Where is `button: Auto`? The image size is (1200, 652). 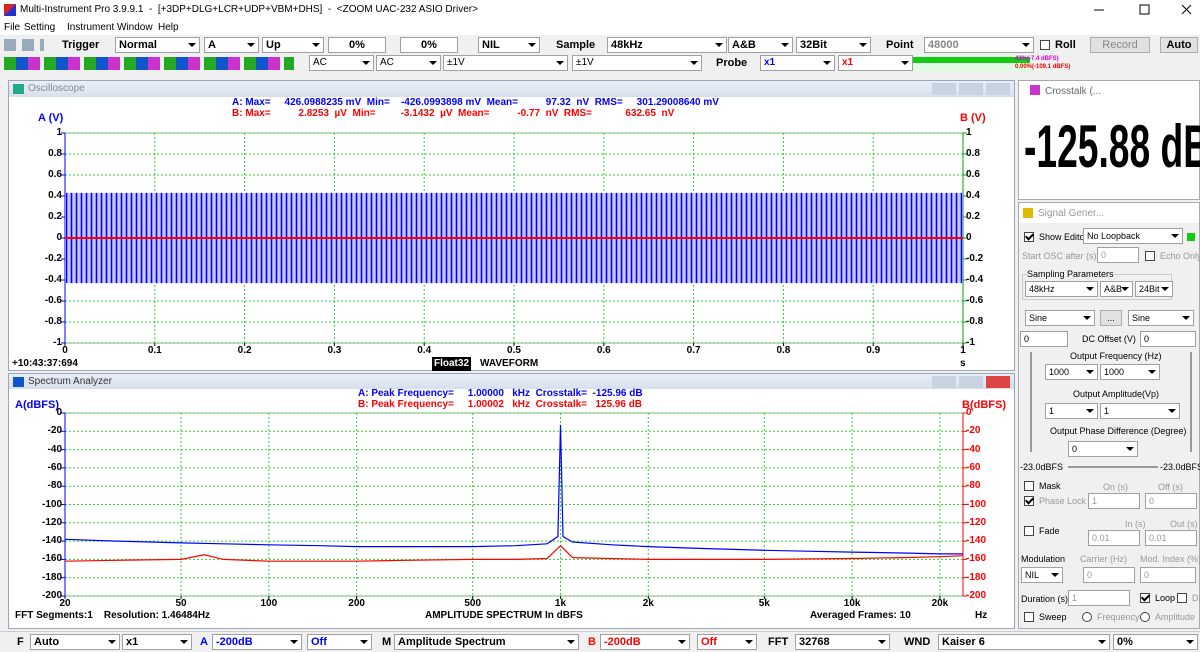
button: Auto is located at coordinates (1179, 45).